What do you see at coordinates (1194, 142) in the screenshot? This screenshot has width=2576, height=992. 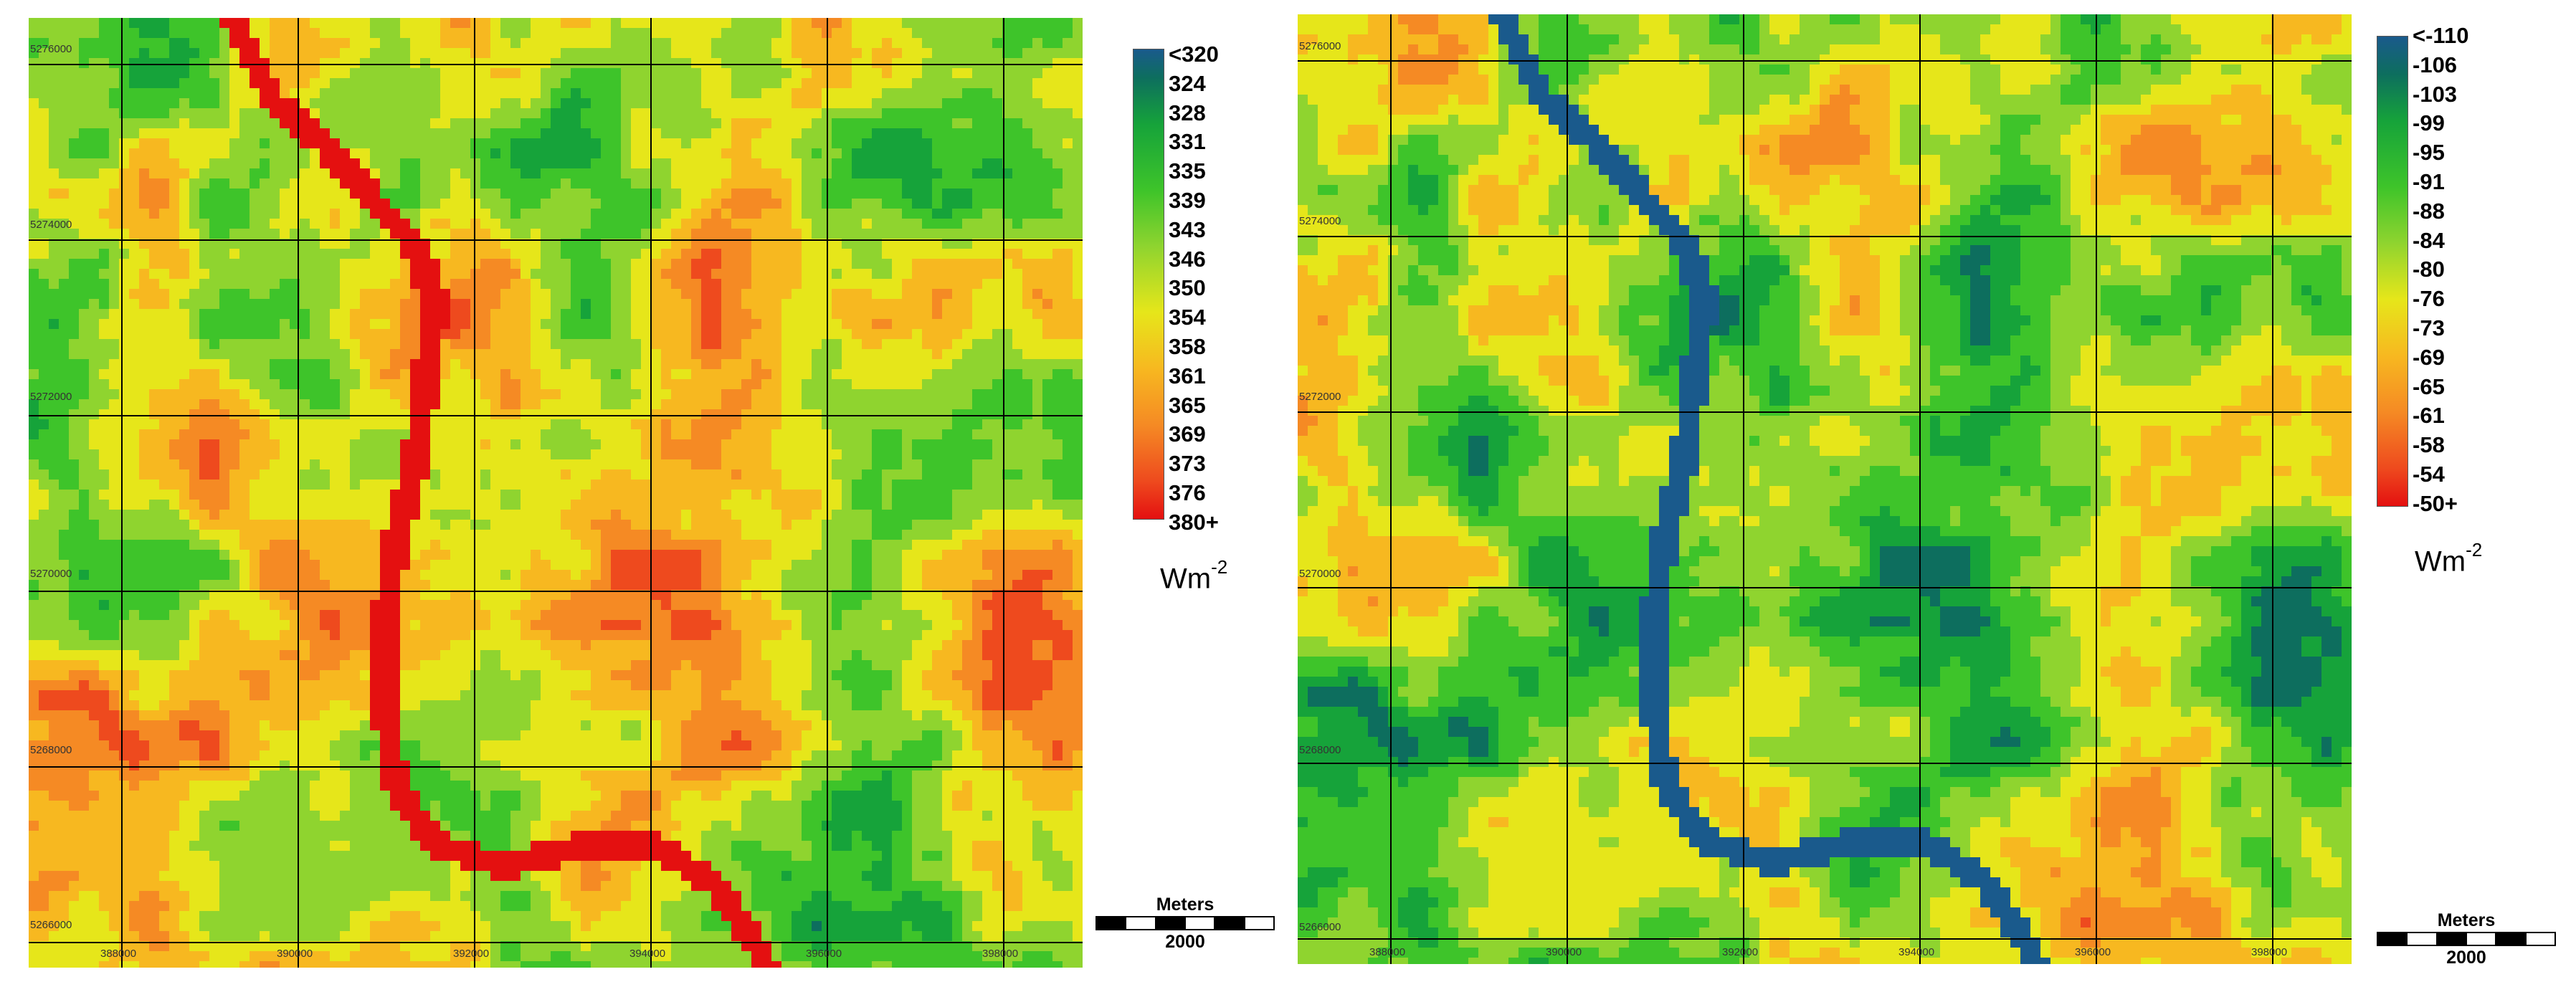 I see `legend-label: 331` at bounding box center [1194, 142].